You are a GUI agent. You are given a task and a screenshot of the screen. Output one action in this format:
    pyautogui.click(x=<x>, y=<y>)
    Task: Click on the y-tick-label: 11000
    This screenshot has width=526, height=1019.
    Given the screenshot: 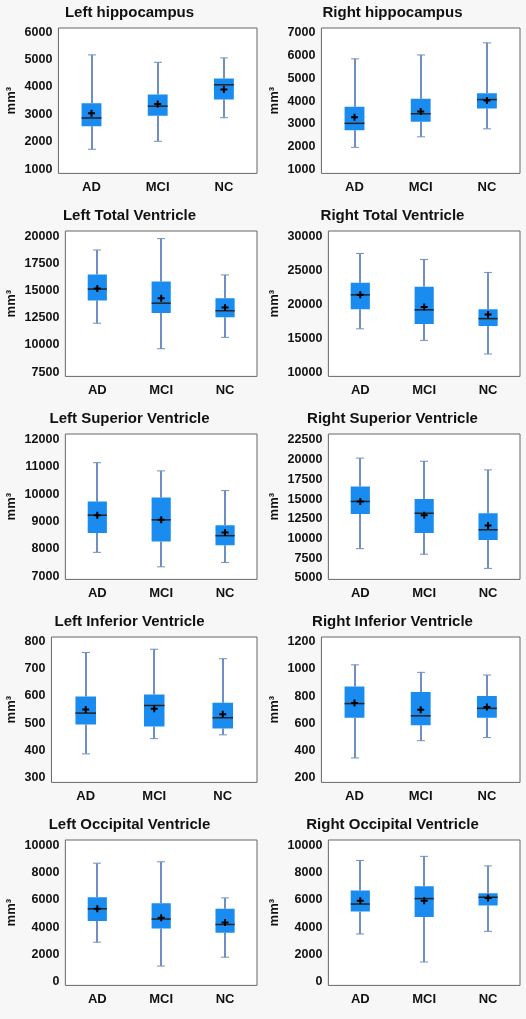 What is the action you would take?
    pyautogui.click(x=42, y=466)
    